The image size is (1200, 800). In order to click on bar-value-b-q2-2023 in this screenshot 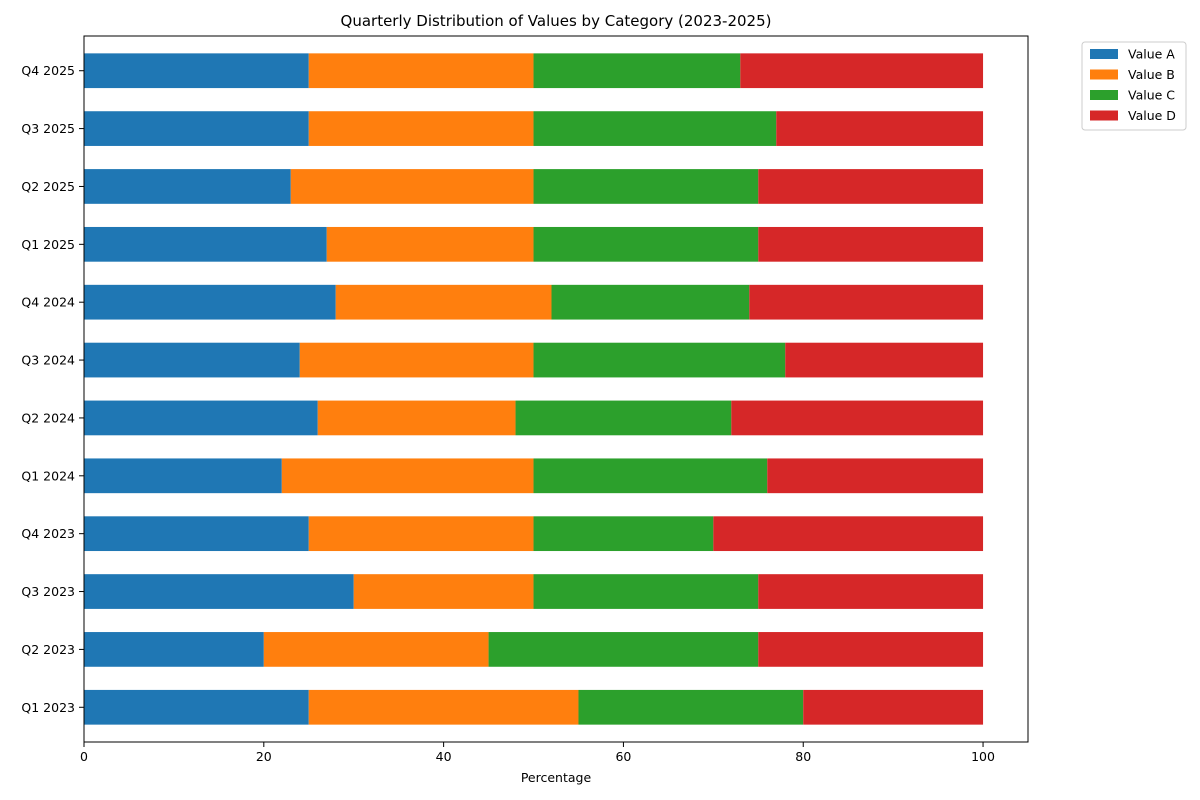, I will do `click(376, 649)`.